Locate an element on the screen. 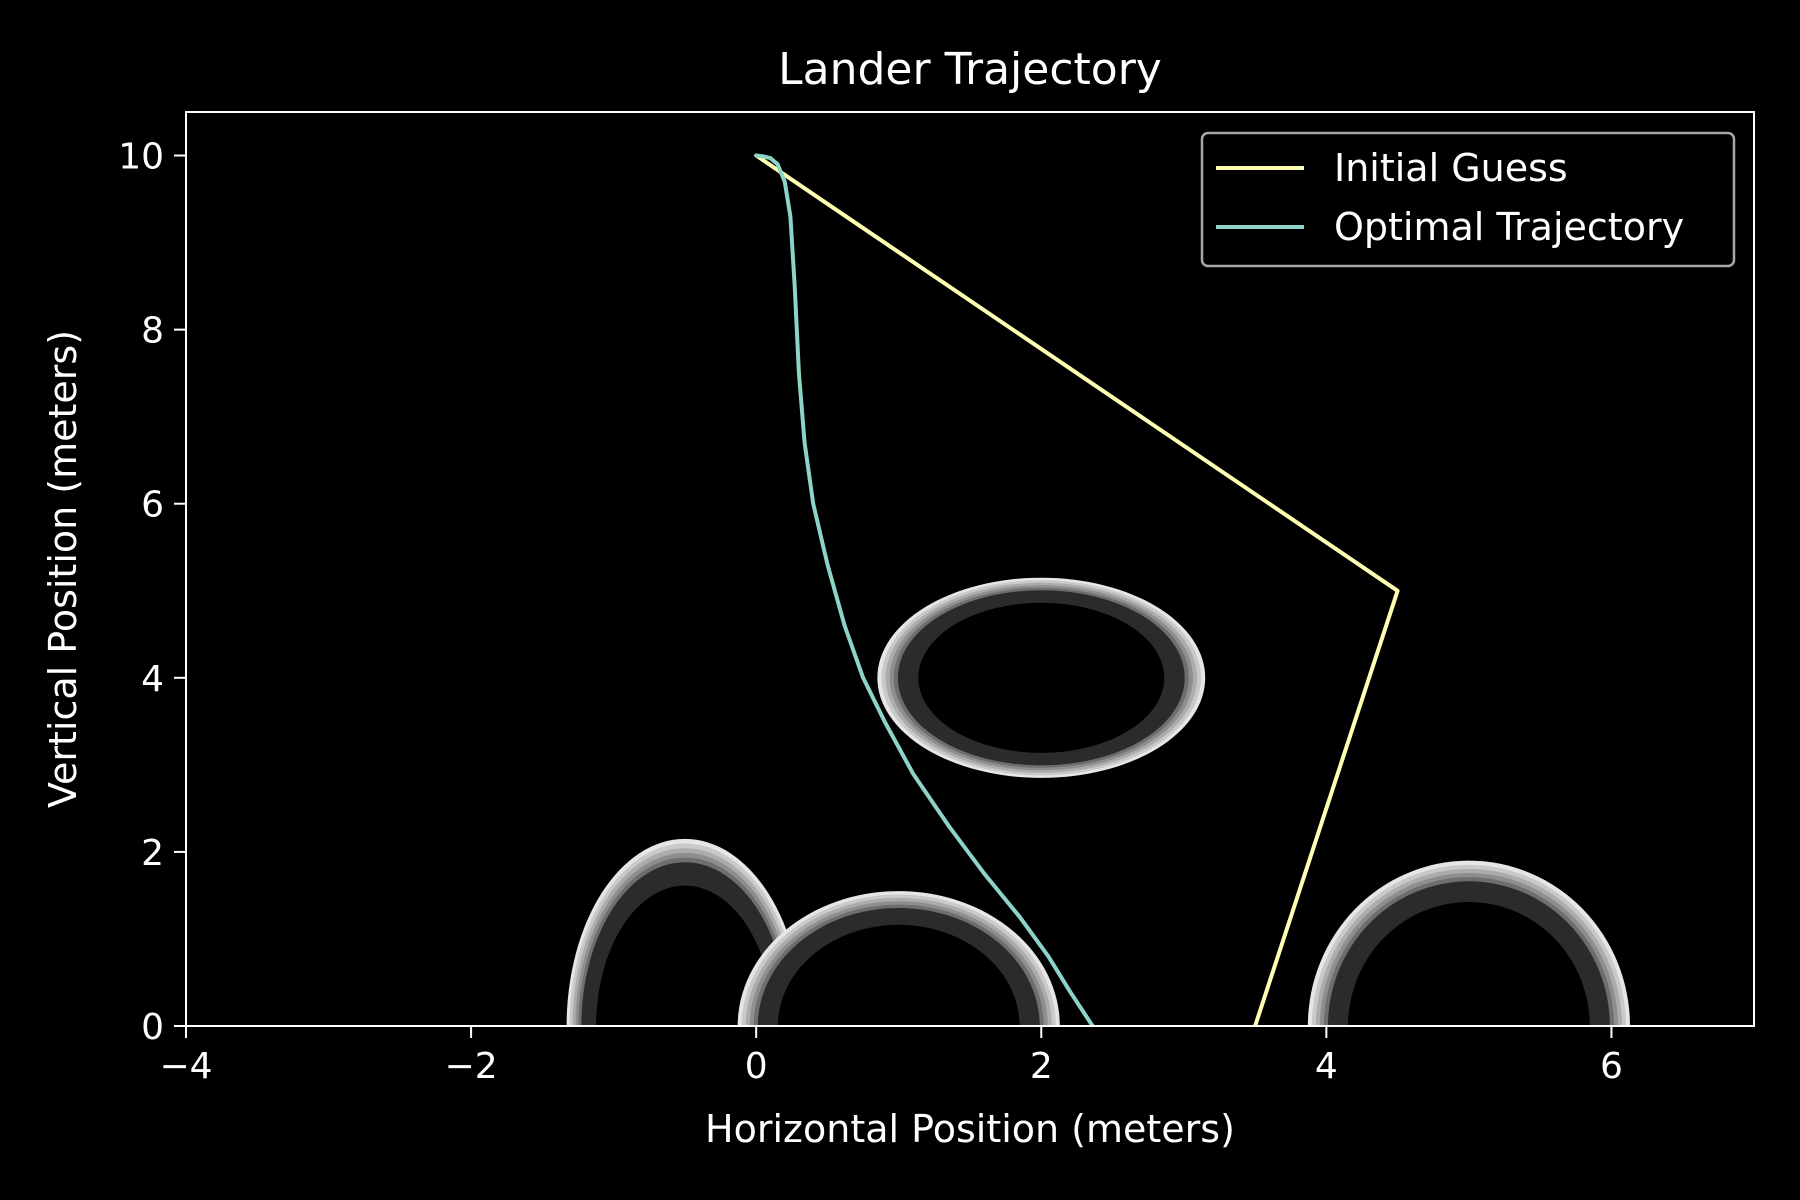 The width and height of the screenshot is (1800, 1200). x-tick-label: −4 is located at coordinates (185, 1066).